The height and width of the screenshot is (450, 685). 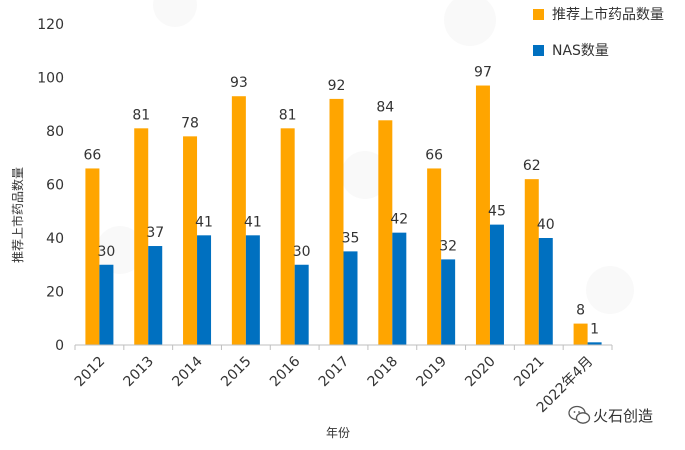 What do you see at coordinates (351, 238) in the screenshot?
I see `data-label-nas: 35` at bounding box center [351, 238].